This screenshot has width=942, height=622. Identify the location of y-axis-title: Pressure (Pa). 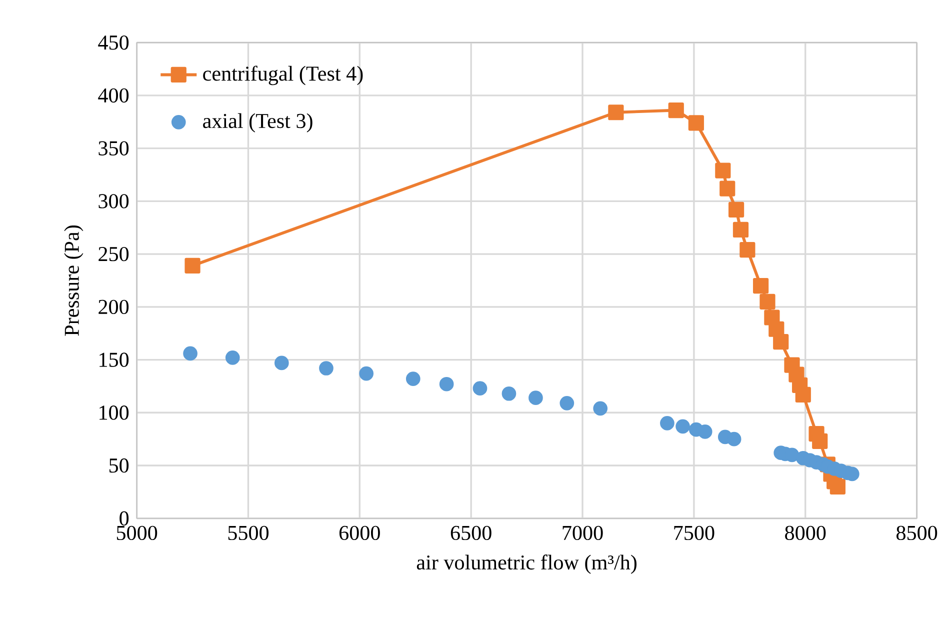
(74, 280).